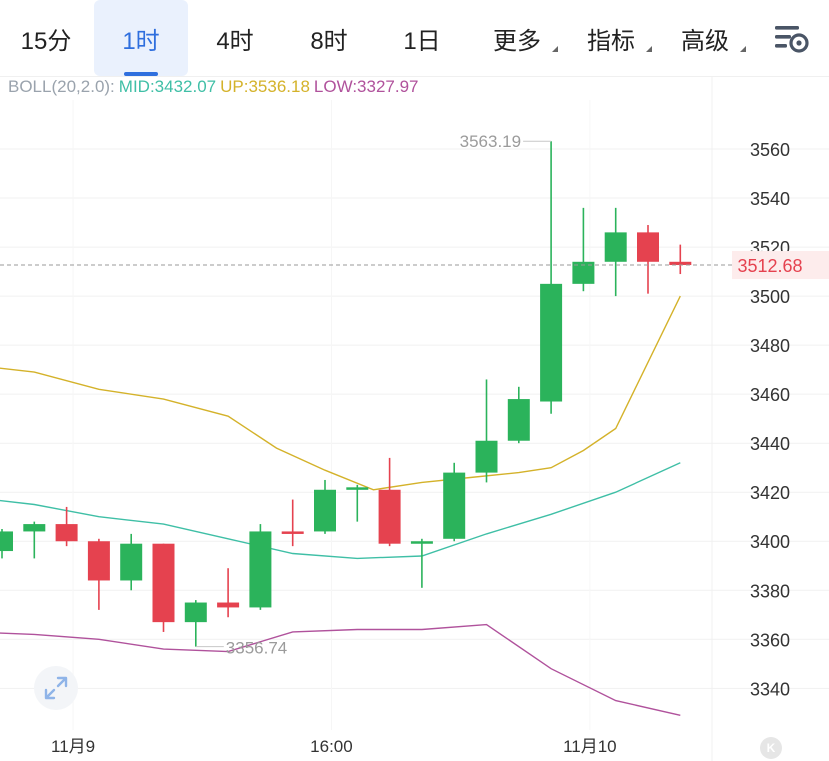 This screenshot has width=829, height=761. I want to click on tab-label: 15分, so click(46, 41).